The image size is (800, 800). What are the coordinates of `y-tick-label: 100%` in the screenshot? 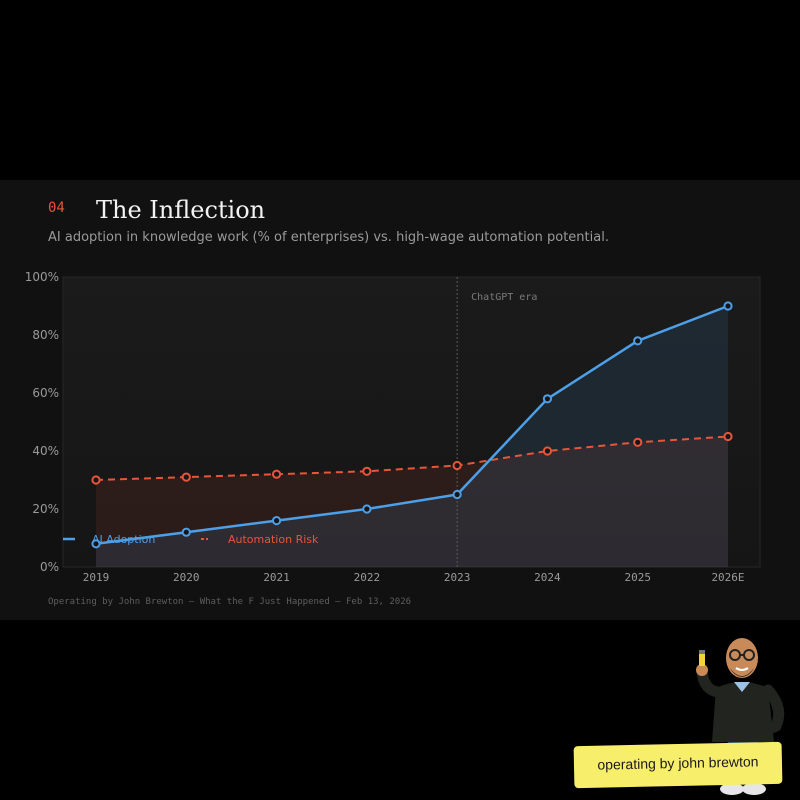 It's located at (42, 277).